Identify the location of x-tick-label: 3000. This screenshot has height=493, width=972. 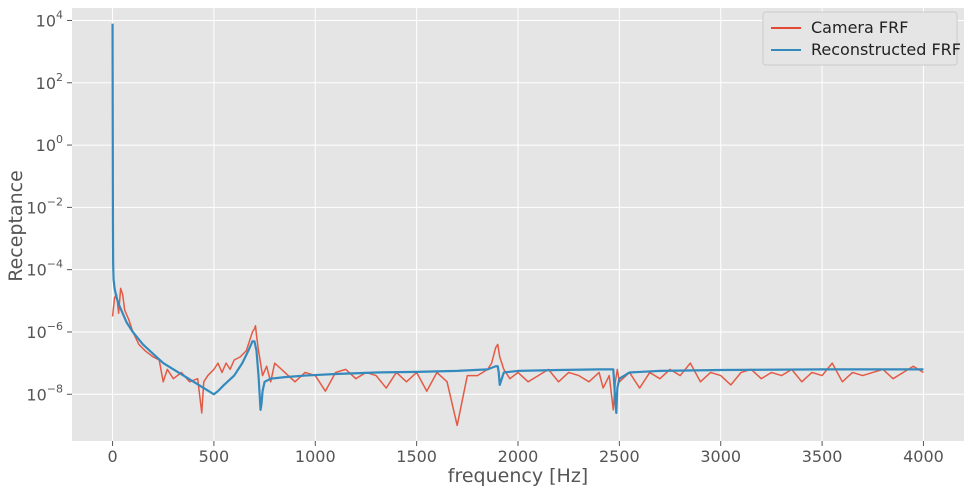
(720, 456).